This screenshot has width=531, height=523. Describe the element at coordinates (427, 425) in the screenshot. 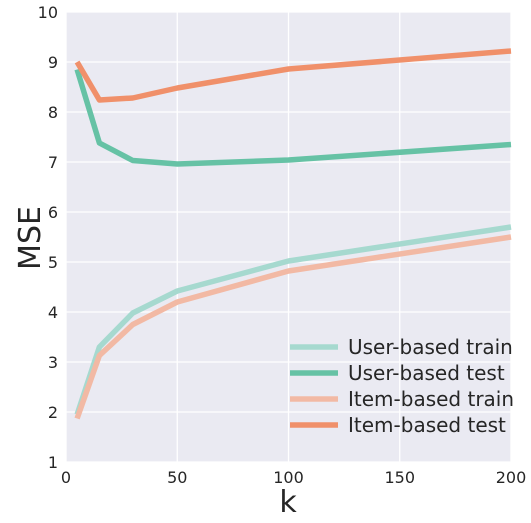

I see `legend-label: Item-based test` at that location.